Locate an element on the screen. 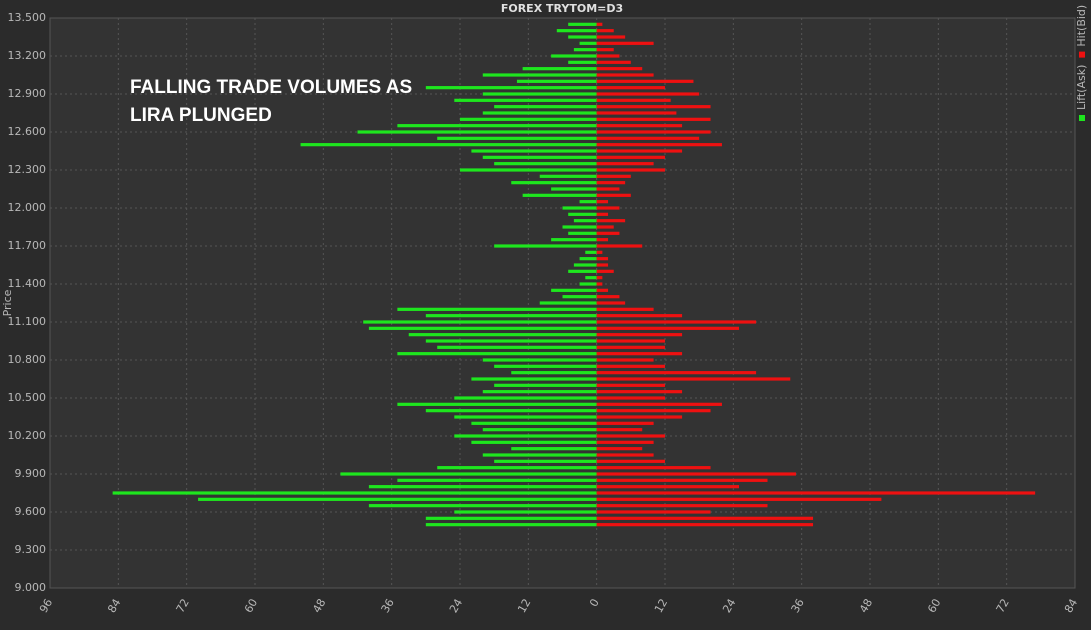 The image size is (1091, 630). y-tick-label: 10.500 is located at coordinates (27, 397).